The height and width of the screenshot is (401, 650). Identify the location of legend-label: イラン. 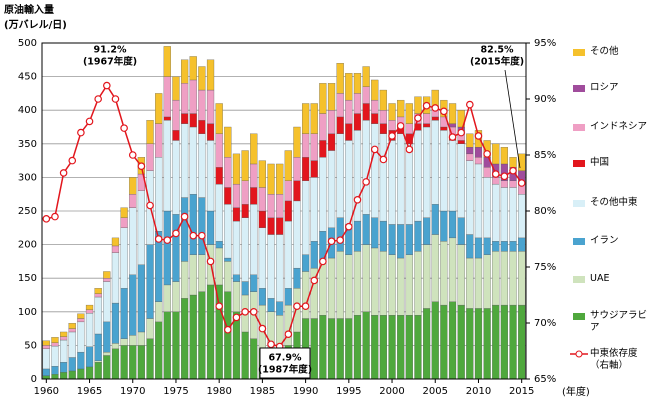
(604, 240).